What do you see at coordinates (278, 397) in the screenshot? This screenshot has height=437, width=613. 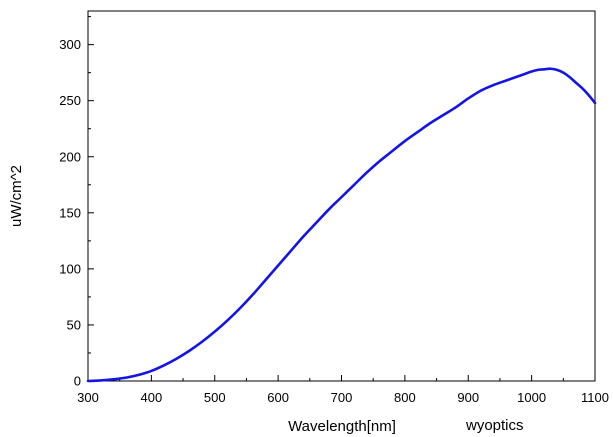 I see `x-tick-label: 600` at bounding box center [278, 397].